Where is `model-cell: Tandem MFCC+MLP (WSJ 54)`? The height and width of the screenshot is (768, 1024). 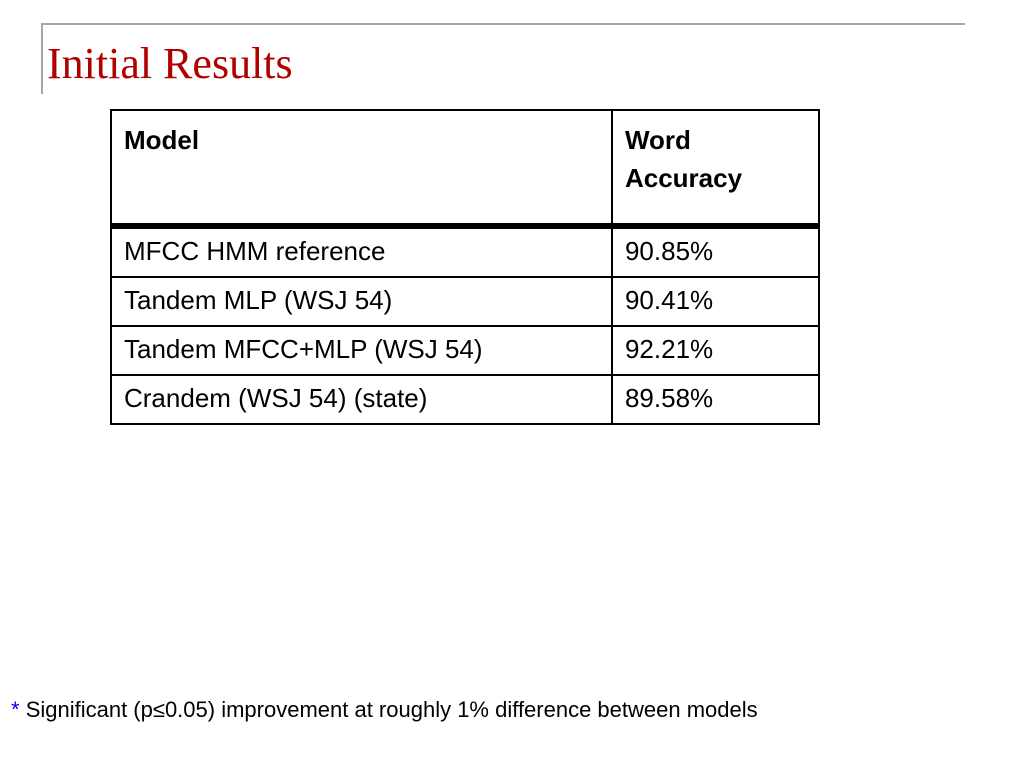 model-cell: Tandem MFCC+MLP (WSJ 54) is located at coordinates (361, 350).